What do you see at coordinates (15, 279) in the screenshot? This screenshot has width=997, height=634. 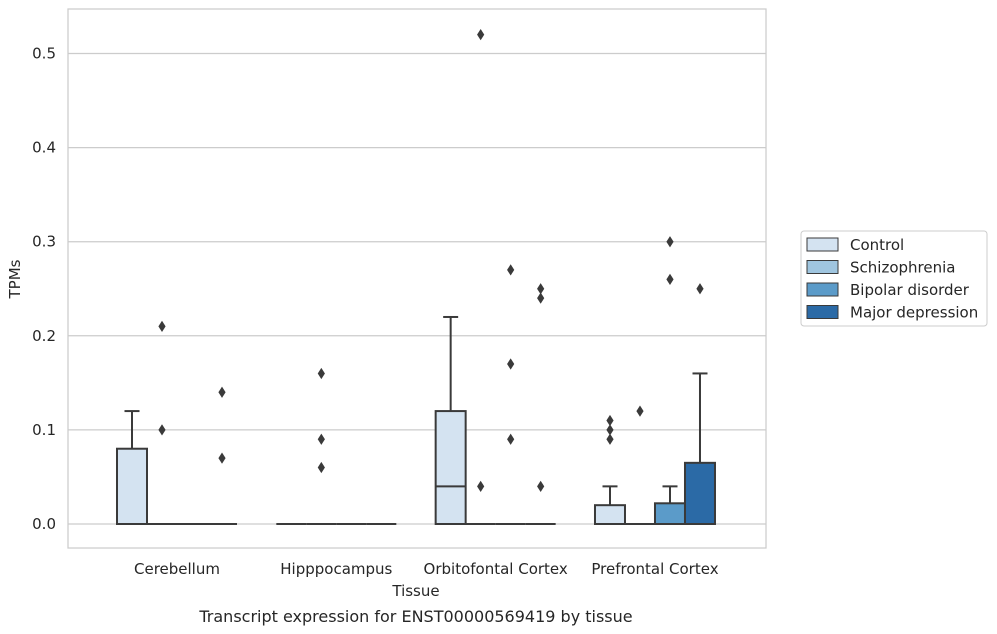 I see `y-axis-label: TPMs` at bounding box center [15, 279].